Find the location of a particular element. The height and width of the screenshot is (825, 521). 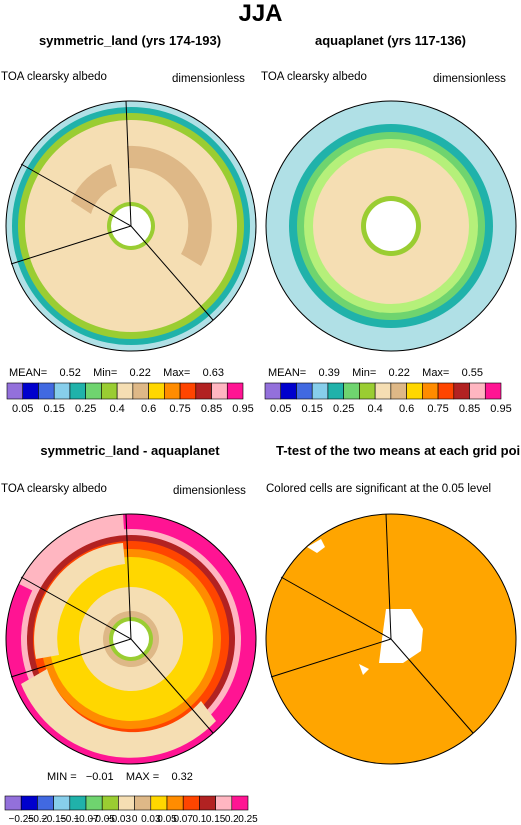

panel-1-stats: MEAN= 0.52 Min= 0.22 Max= 0.63 is located at coordinates (116, 373).